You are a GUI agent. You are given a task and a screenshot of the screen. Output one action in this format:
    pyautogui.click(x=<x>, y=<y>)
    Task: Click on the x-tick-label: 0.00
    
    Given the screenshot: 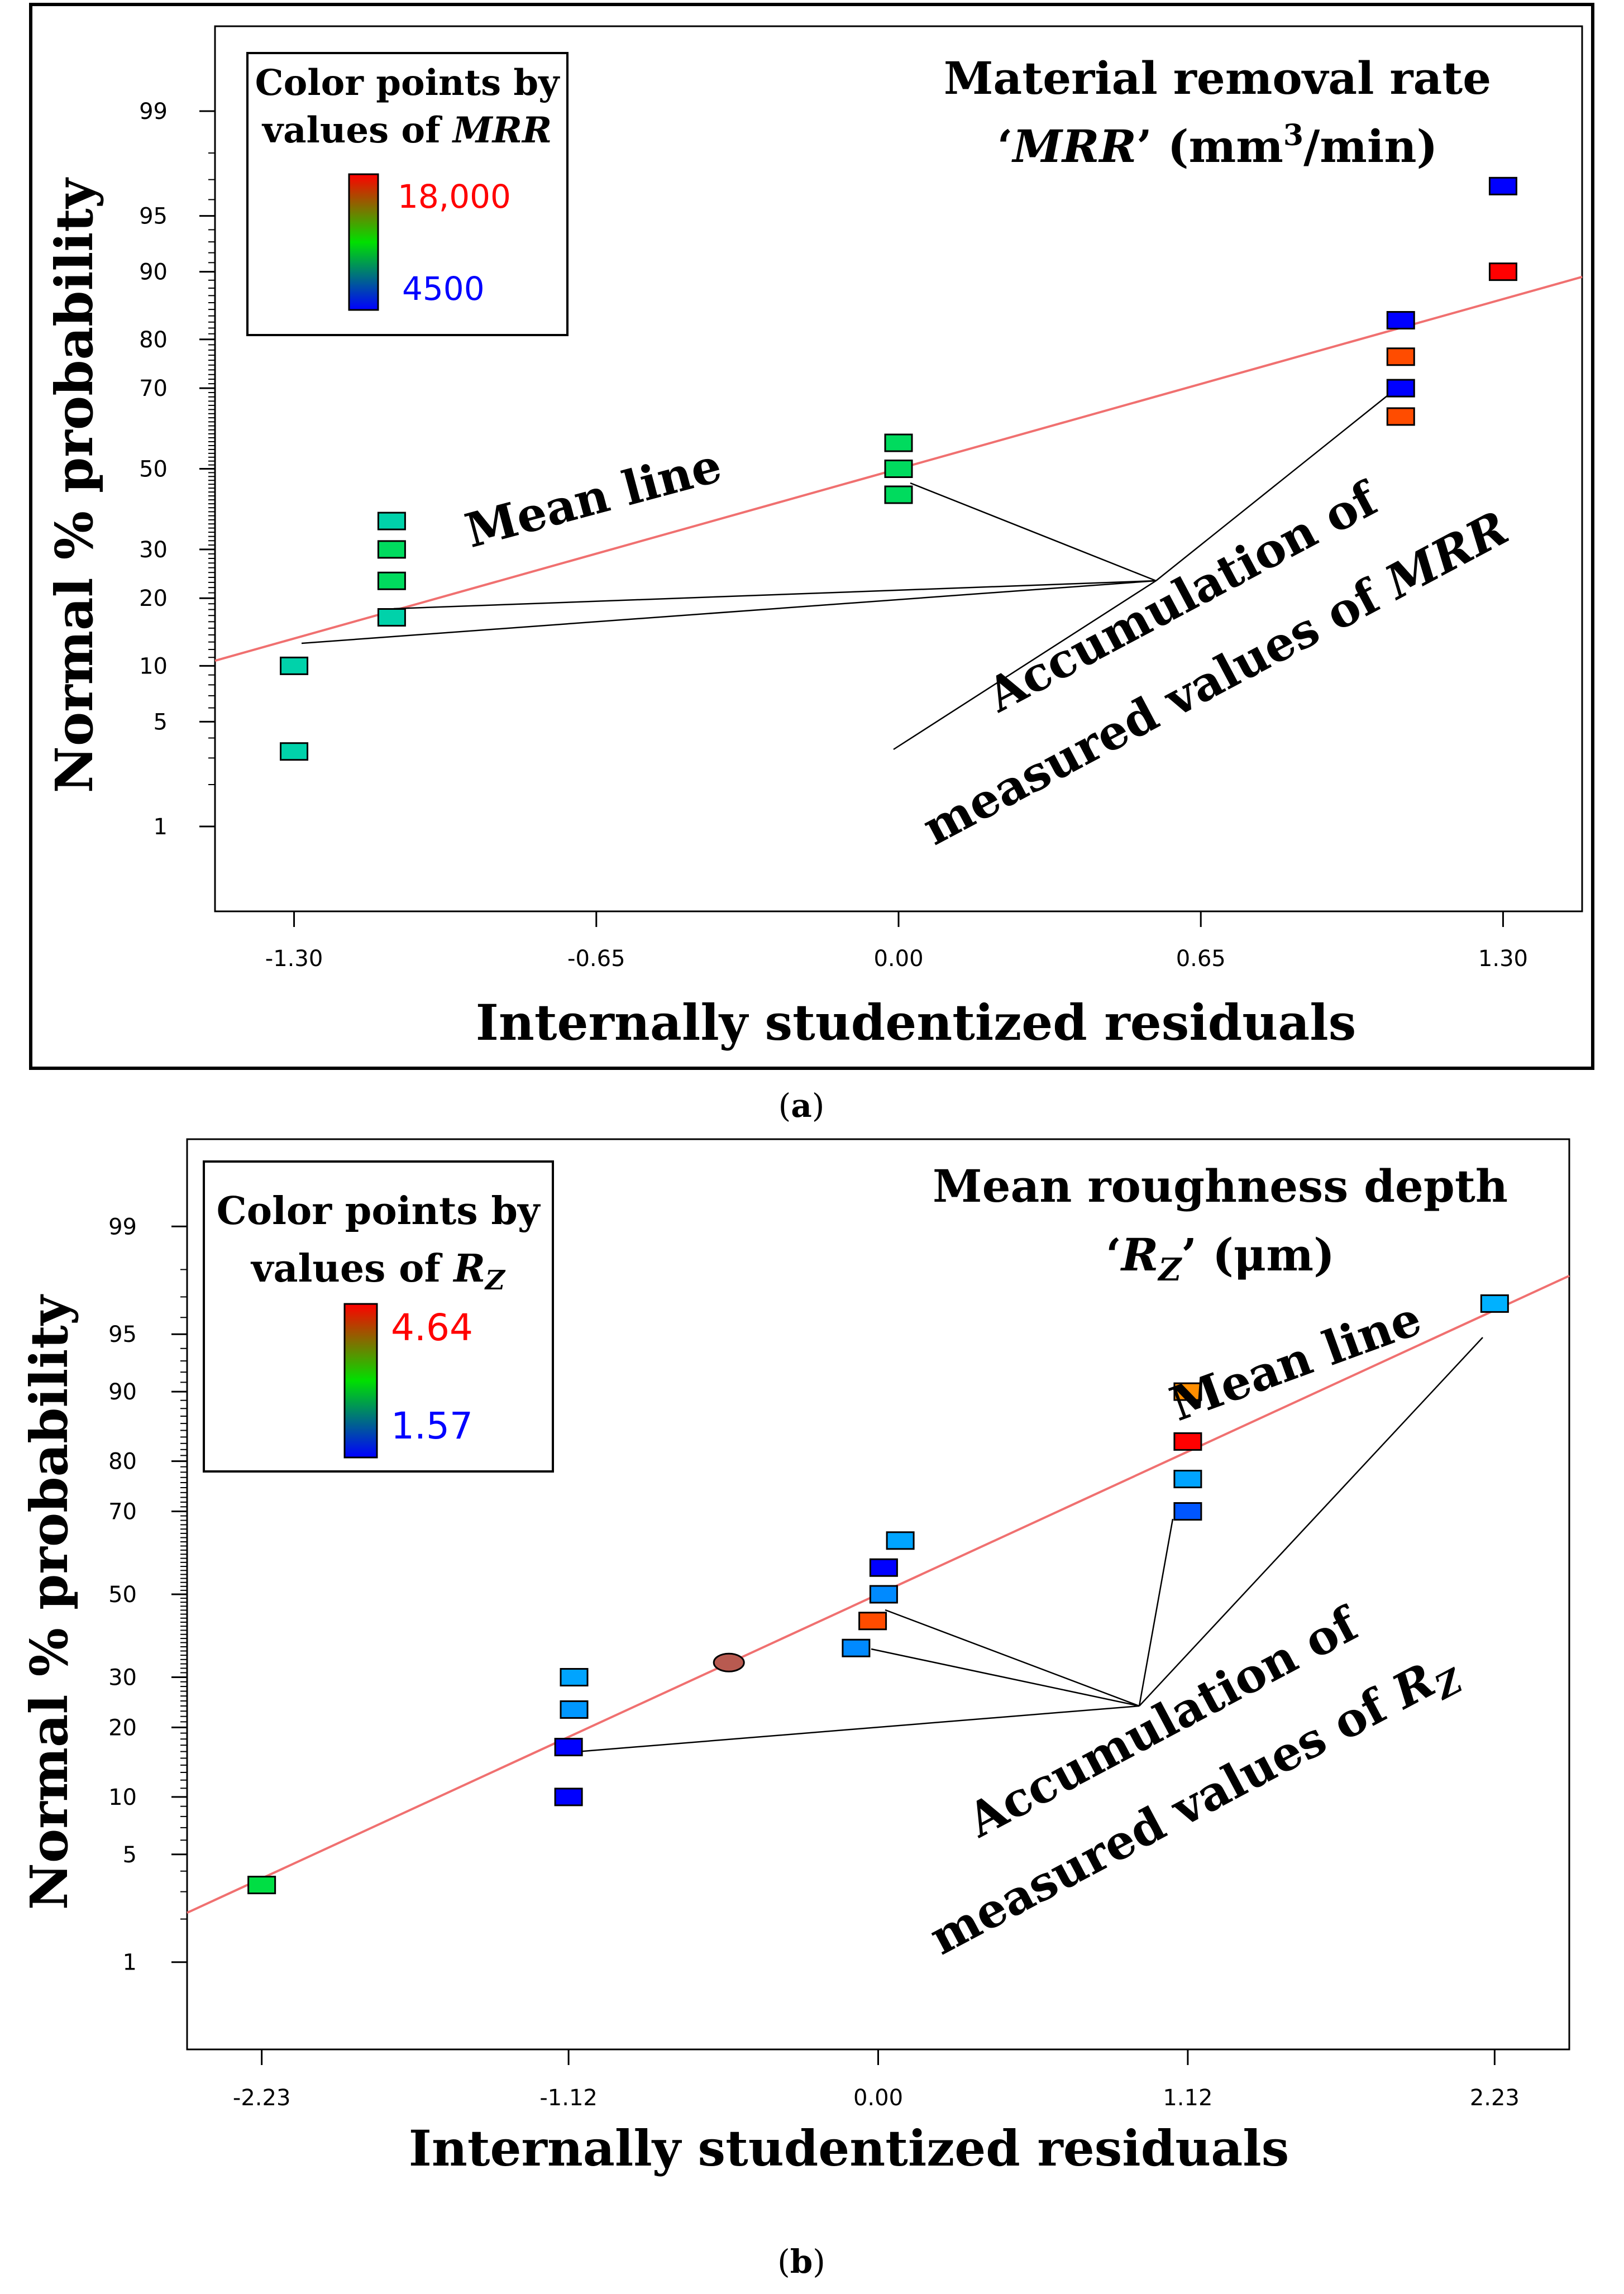 What is the action you would take?
    pyautogui.click(x=878, y=2098)
    